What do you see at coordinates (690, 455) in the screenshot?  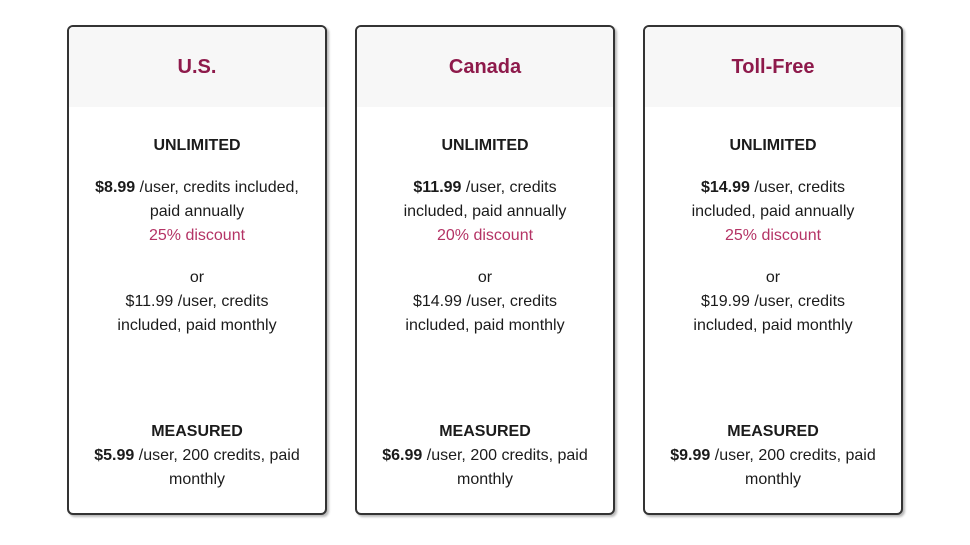 I see `measured-price: $9.99` at bounding box center [690, 455].